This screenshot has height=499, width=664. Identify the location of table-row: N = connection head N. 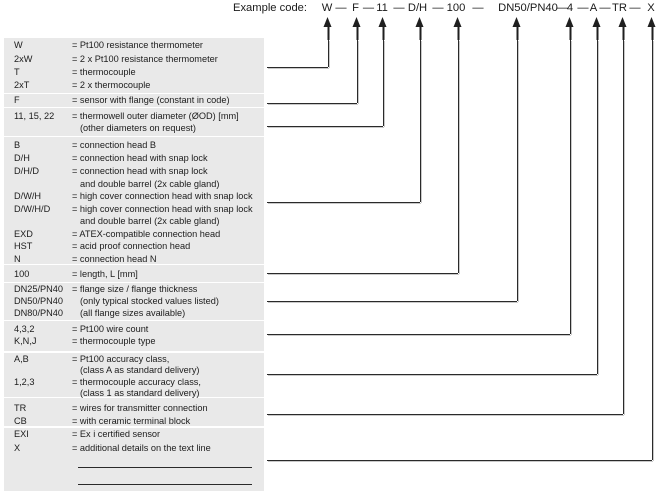
(134, 259).